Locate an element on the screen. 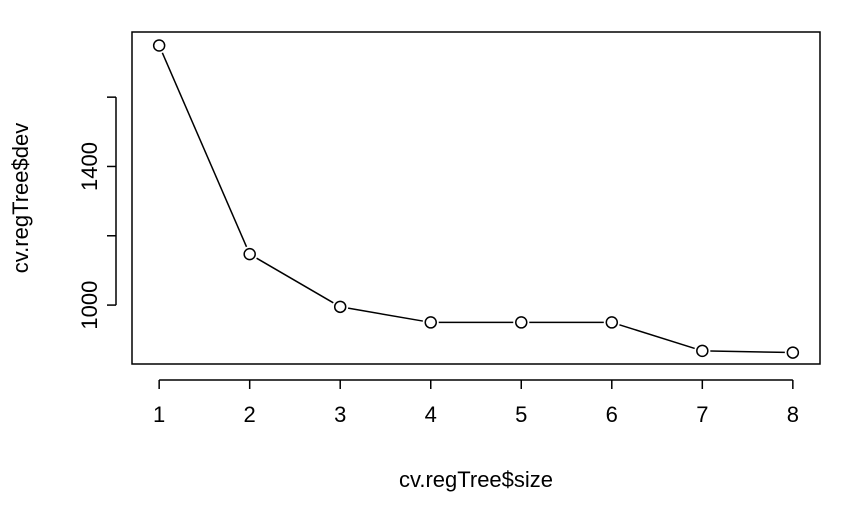 This screenshot has width=866, height=511. x-tick-label: 6 is located at coordinates (612, 414).